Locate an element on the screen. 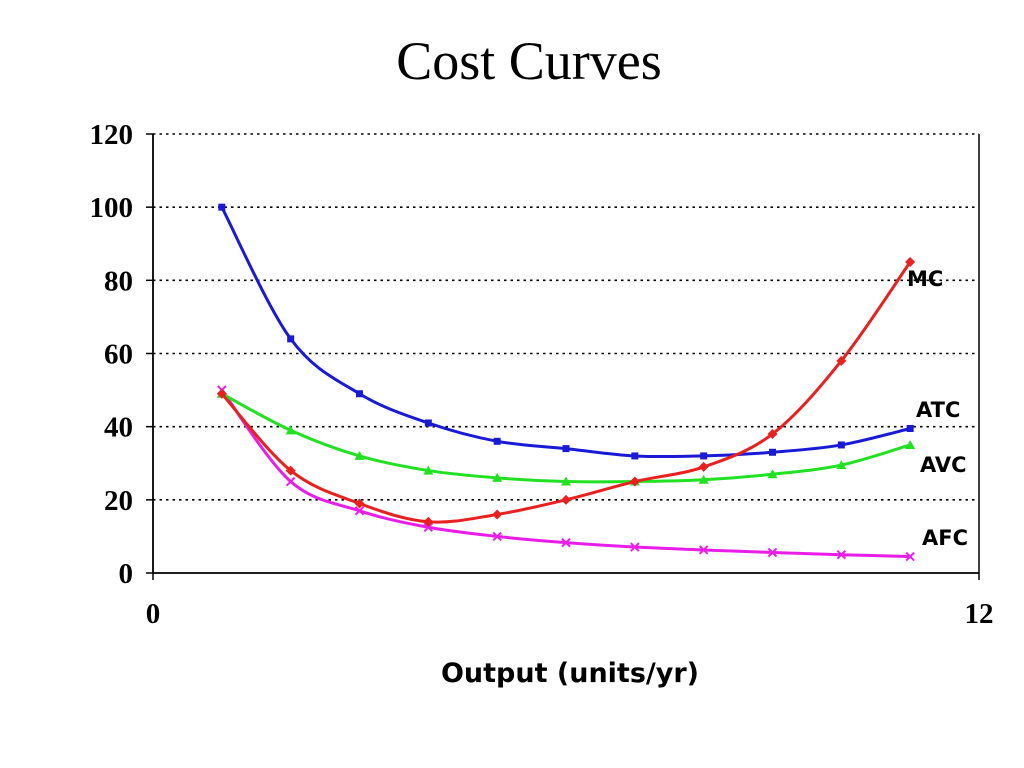  y-tick-label-100: 100 is located at coordinates (112, 208).